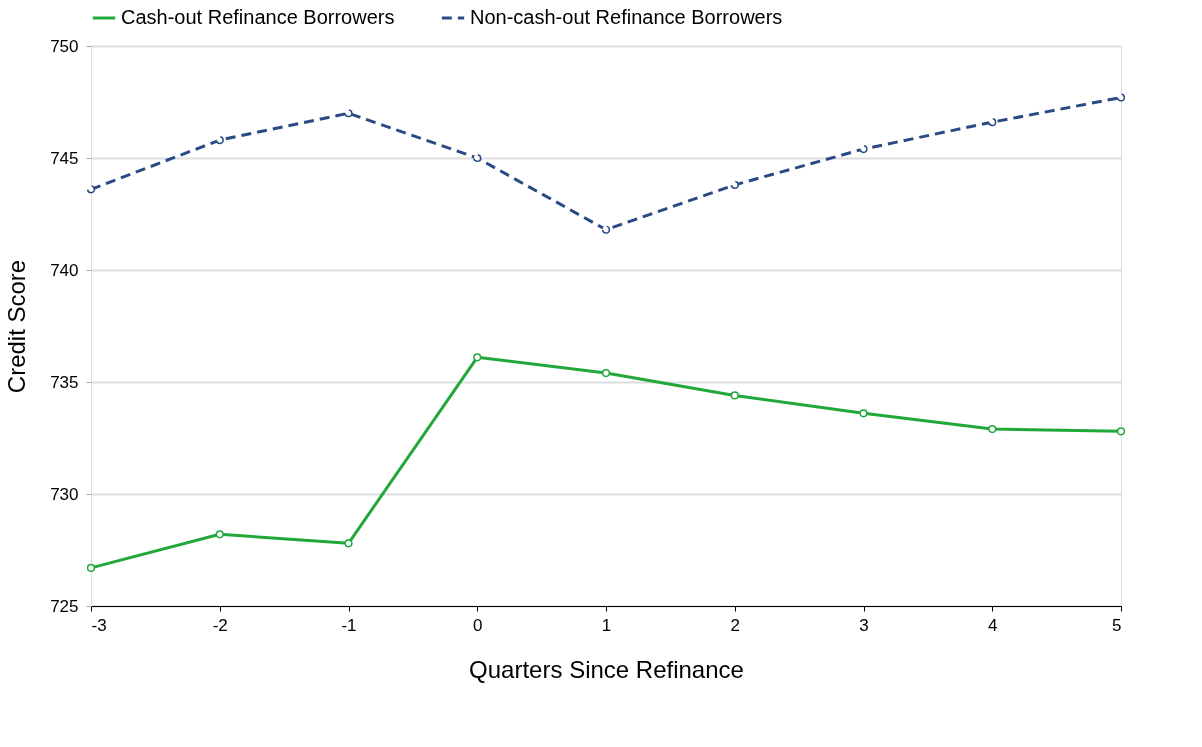 The image size is (1202, 747). What do you see at coordinates (99, 625) in the screenshot?
I see `x-tick-label: -3` at bounding box center [99, 625].